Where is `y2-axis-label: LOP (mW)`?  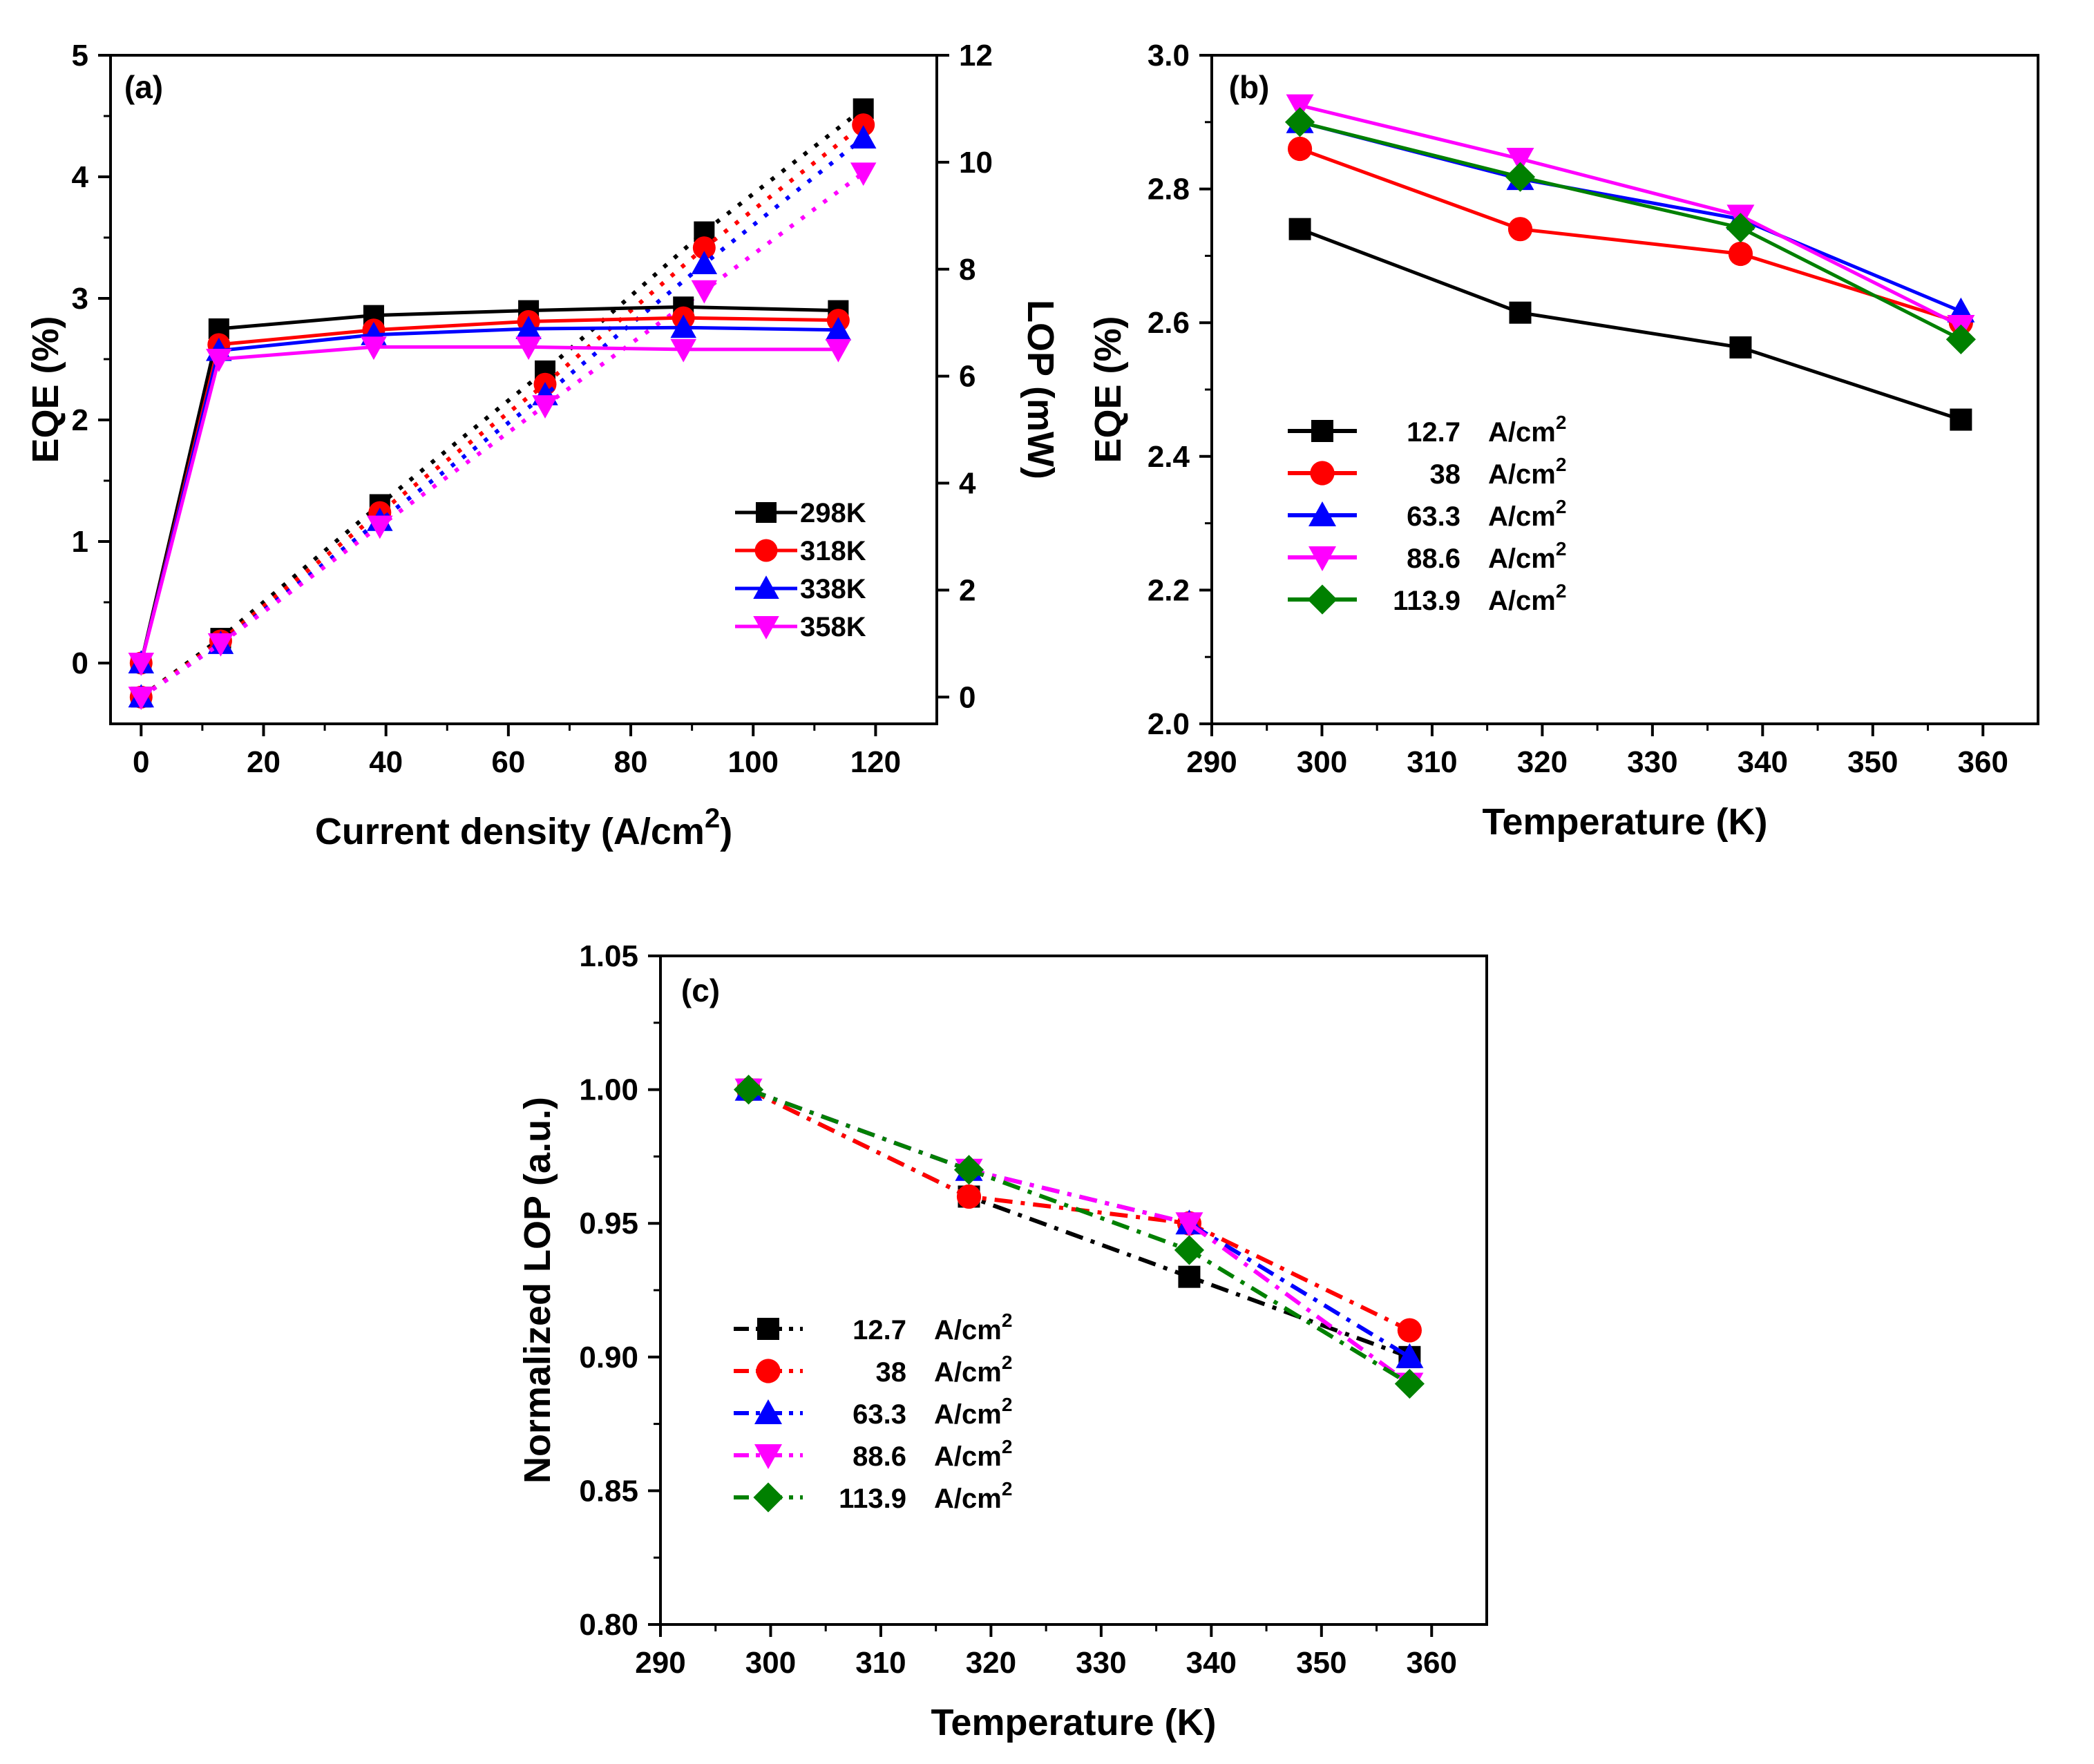
y2-axis-label: LOP (mW) is located at coordinates (1040, 390).